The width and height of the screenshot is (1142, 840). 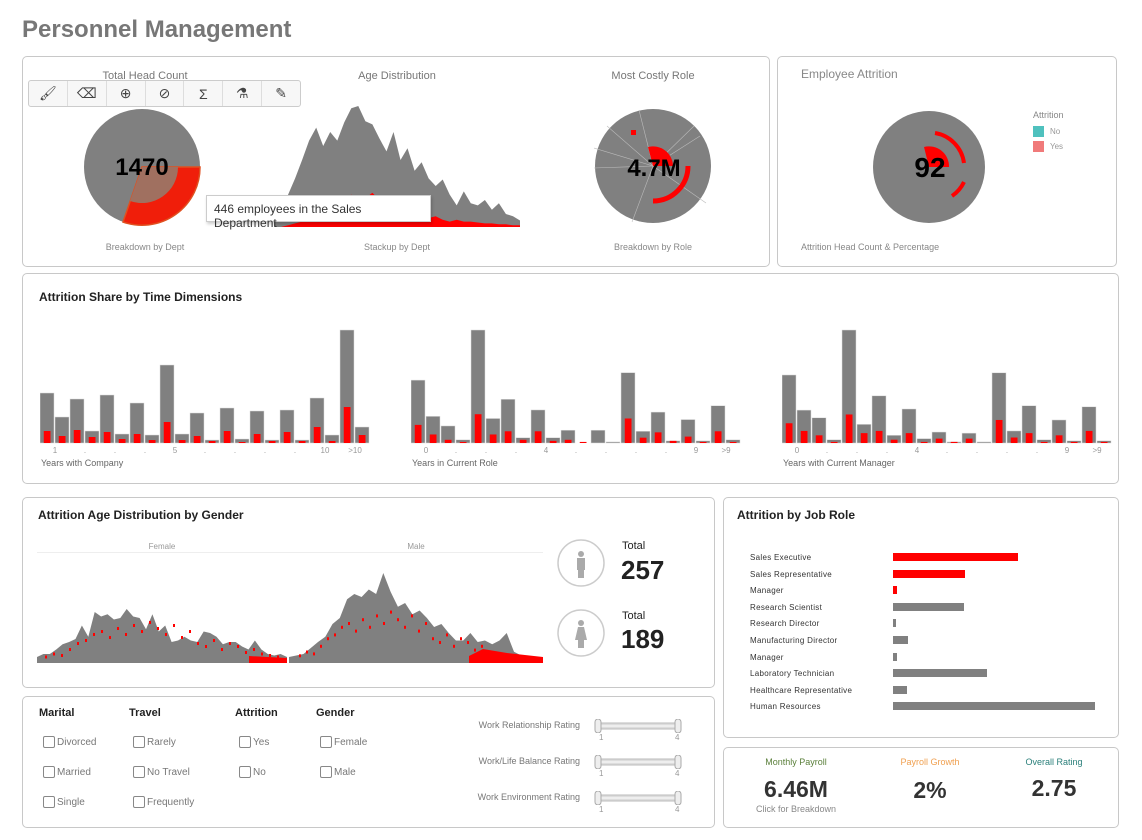 I want to click on payroll-value: 6.46M, so click(x=796, y=789).